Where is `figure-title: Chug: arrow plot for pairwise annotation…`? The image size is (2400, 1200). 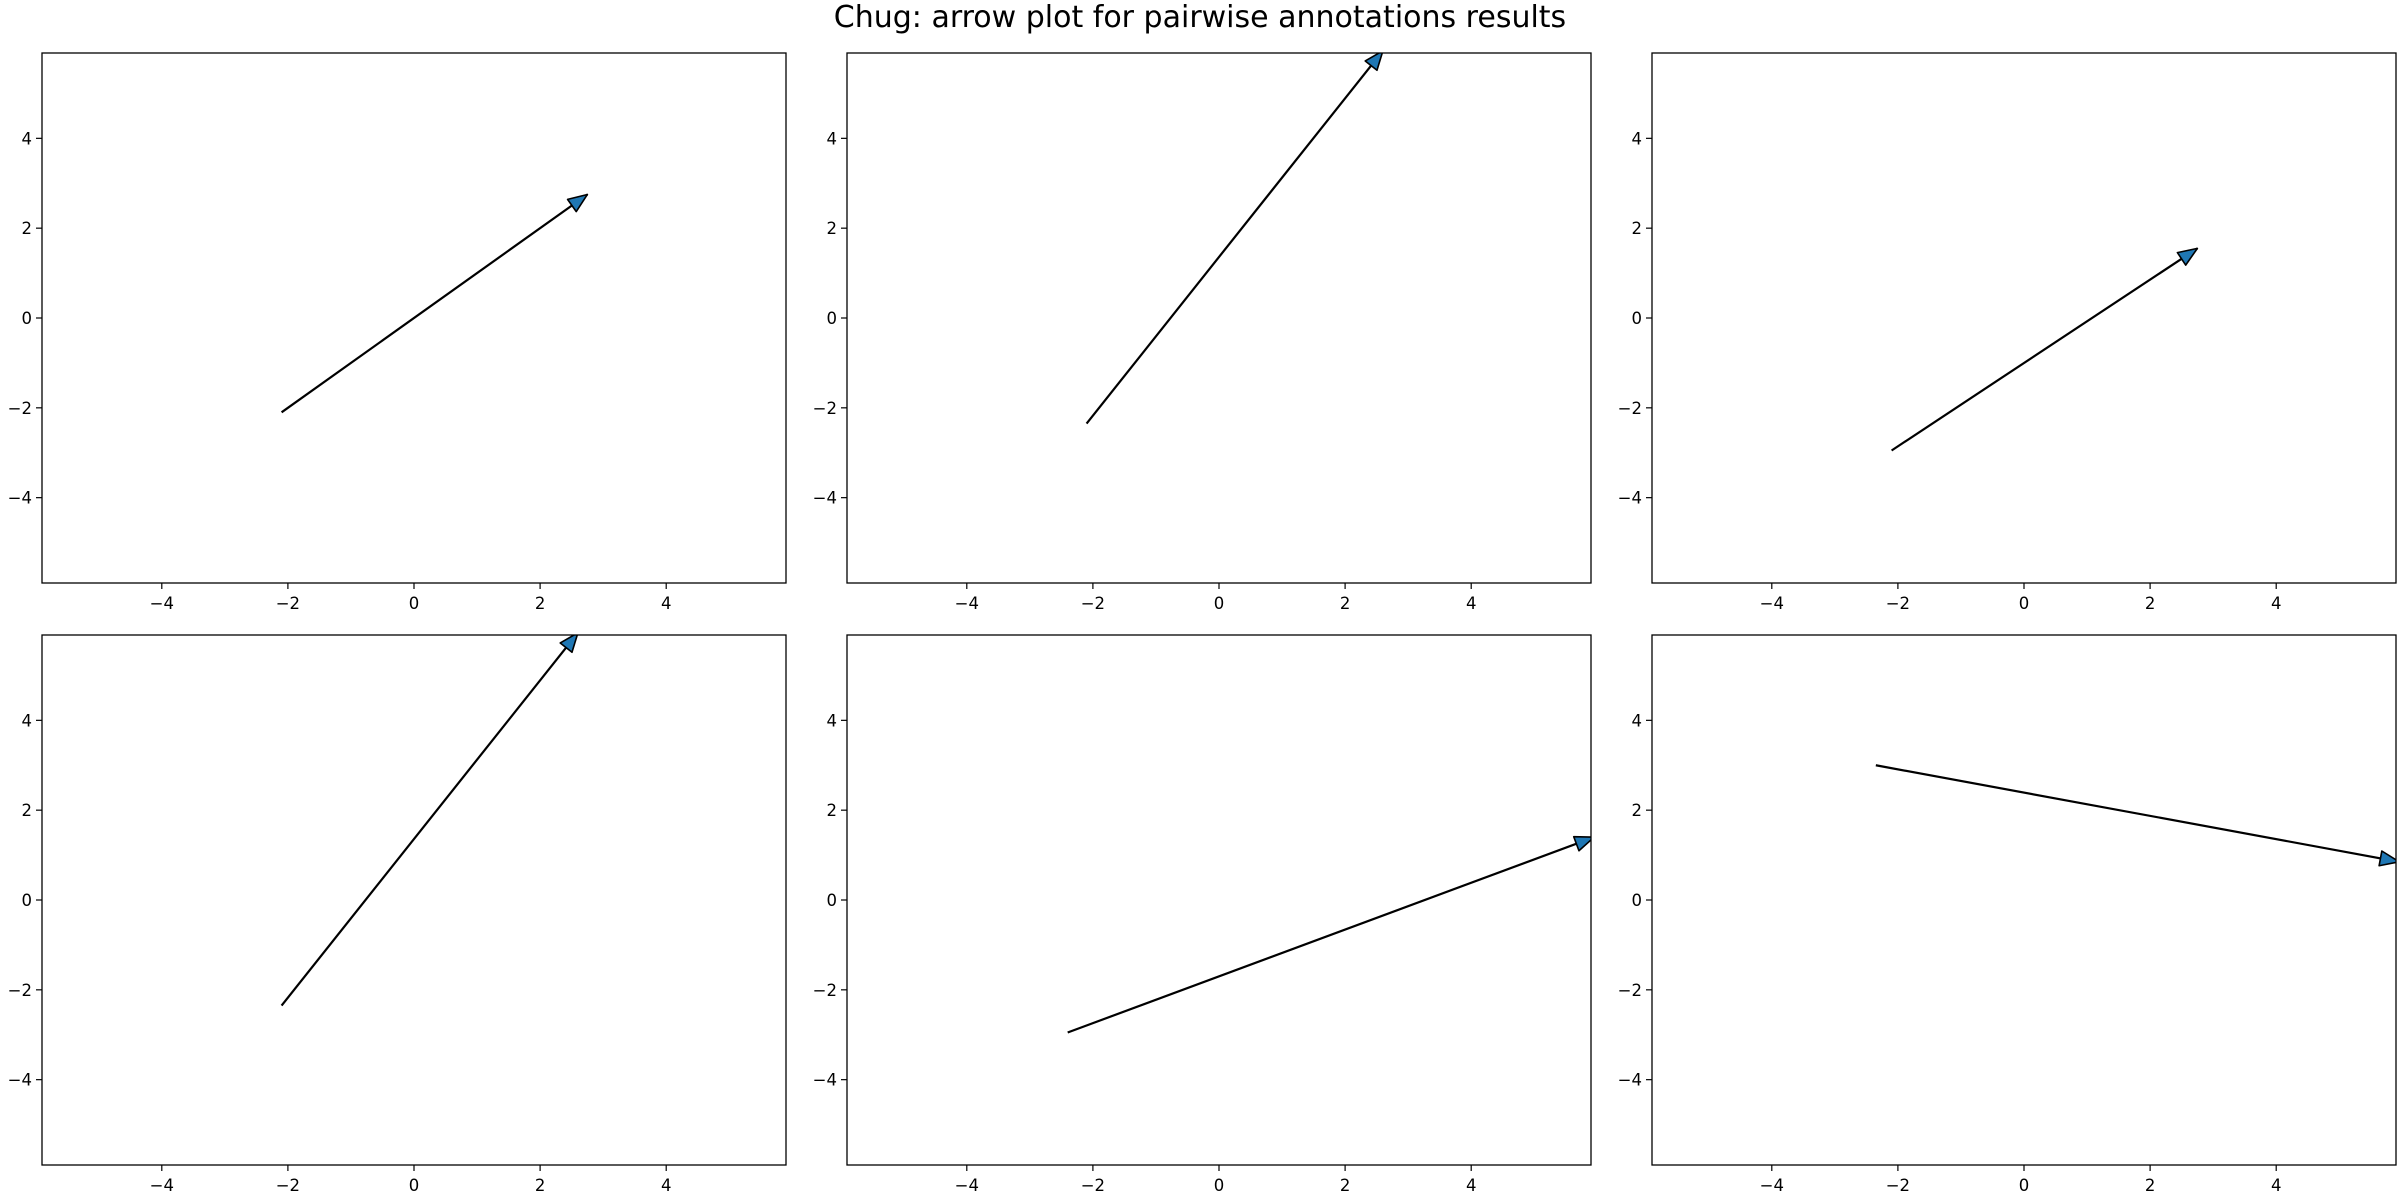 figure-title: Chug: arrow plot for pairwise annotation… is located at coordinates (1200, 17).